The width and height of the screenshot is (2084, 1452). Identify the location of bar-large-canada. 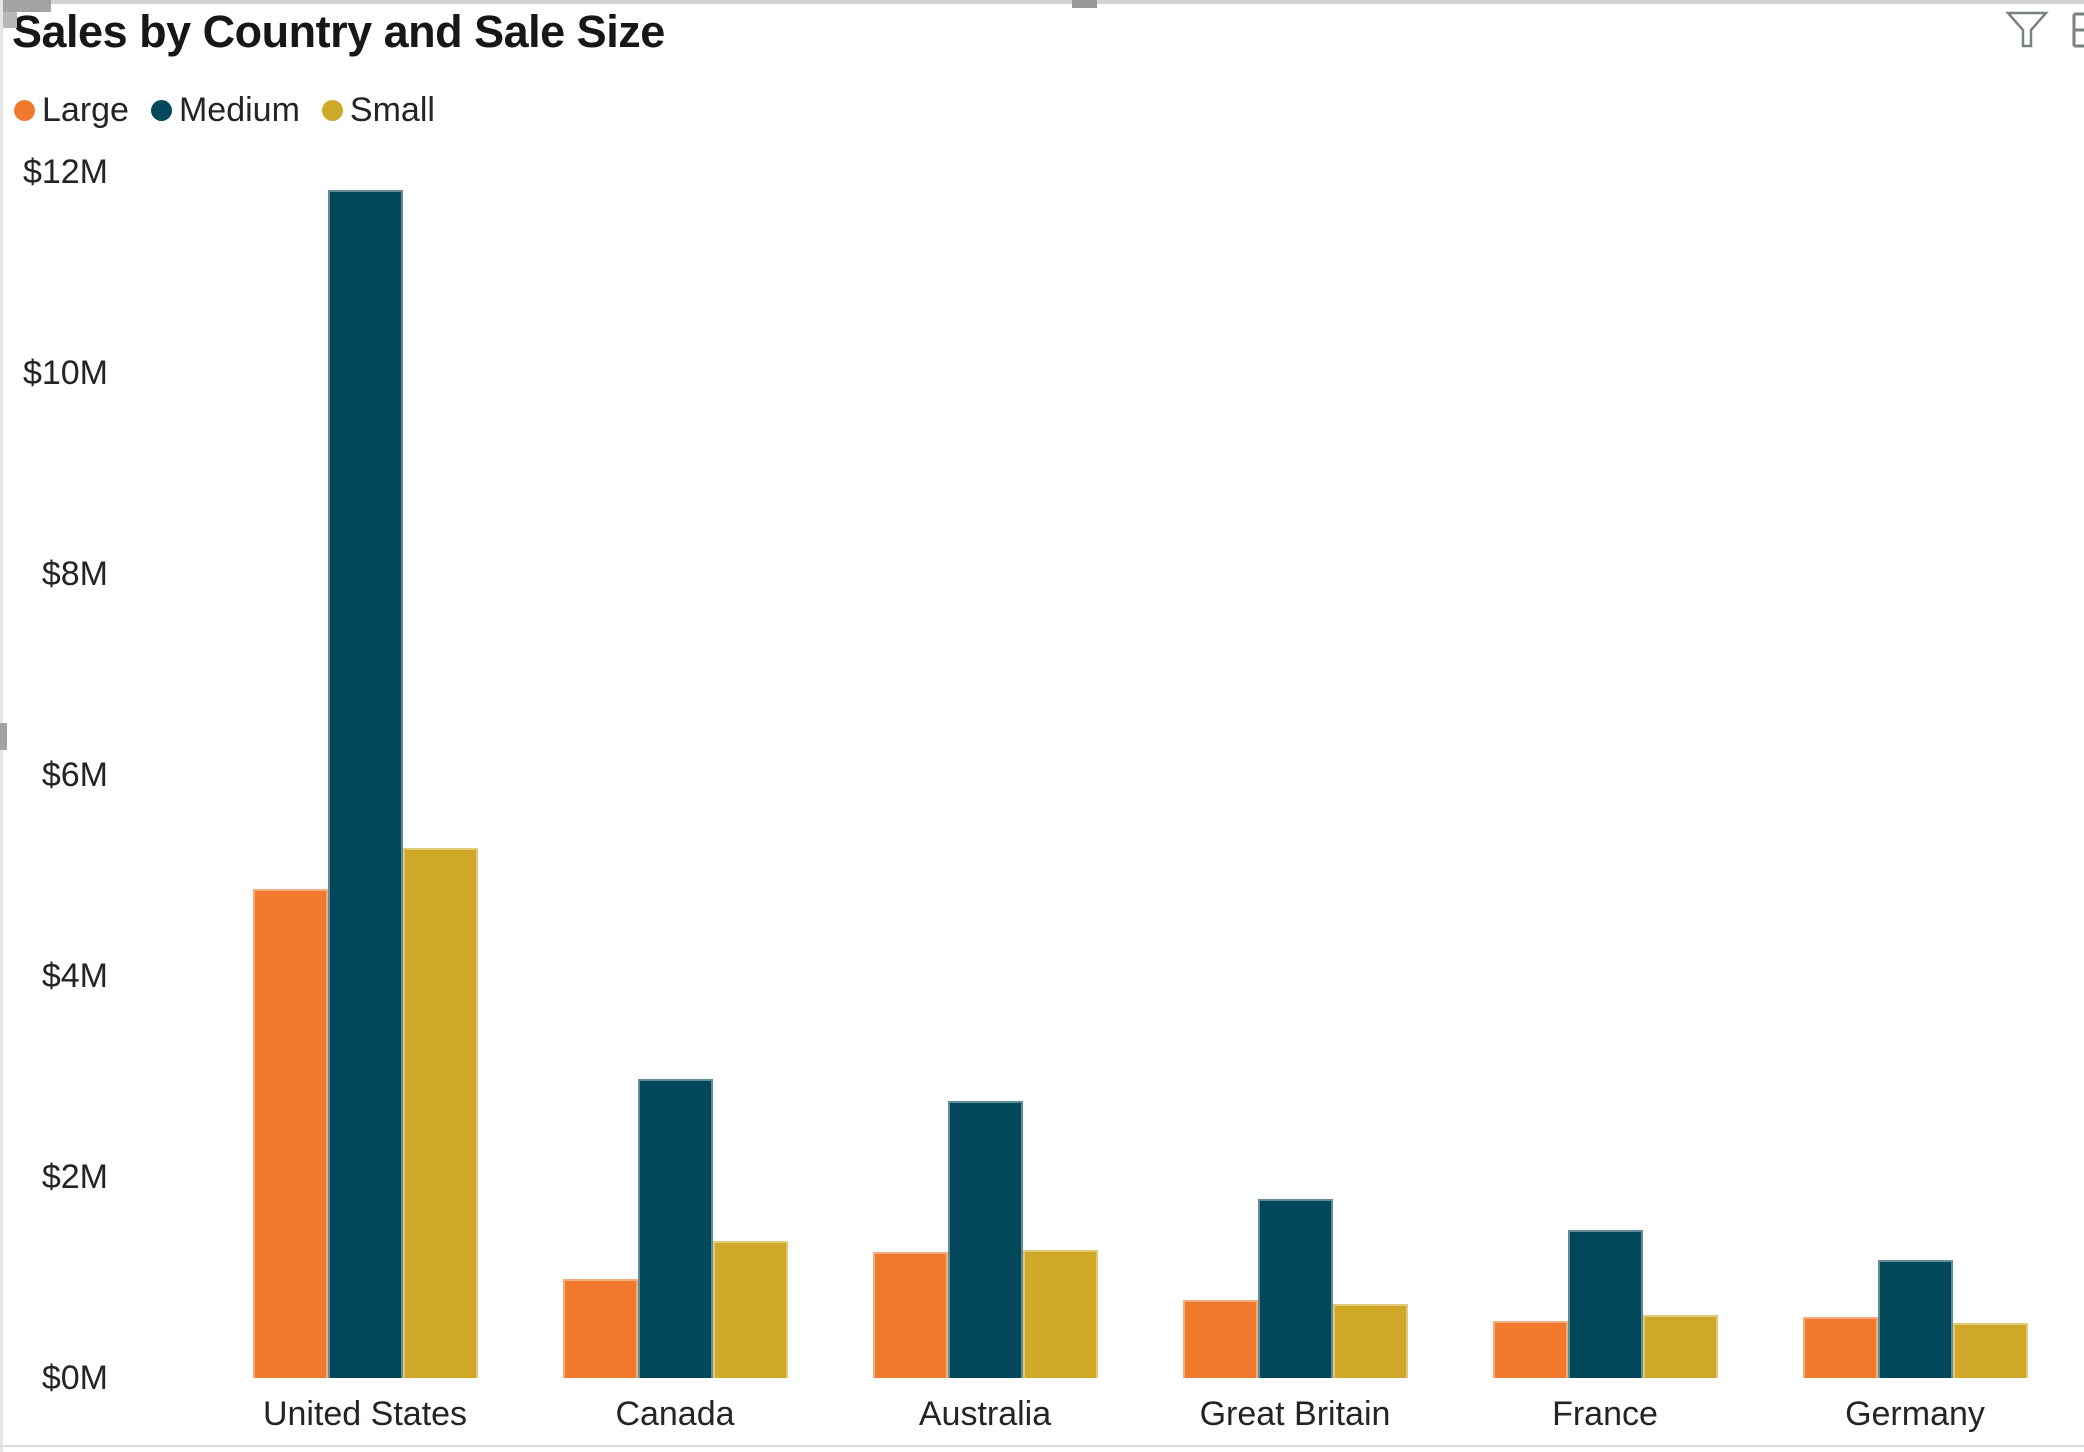
(600, 1328).